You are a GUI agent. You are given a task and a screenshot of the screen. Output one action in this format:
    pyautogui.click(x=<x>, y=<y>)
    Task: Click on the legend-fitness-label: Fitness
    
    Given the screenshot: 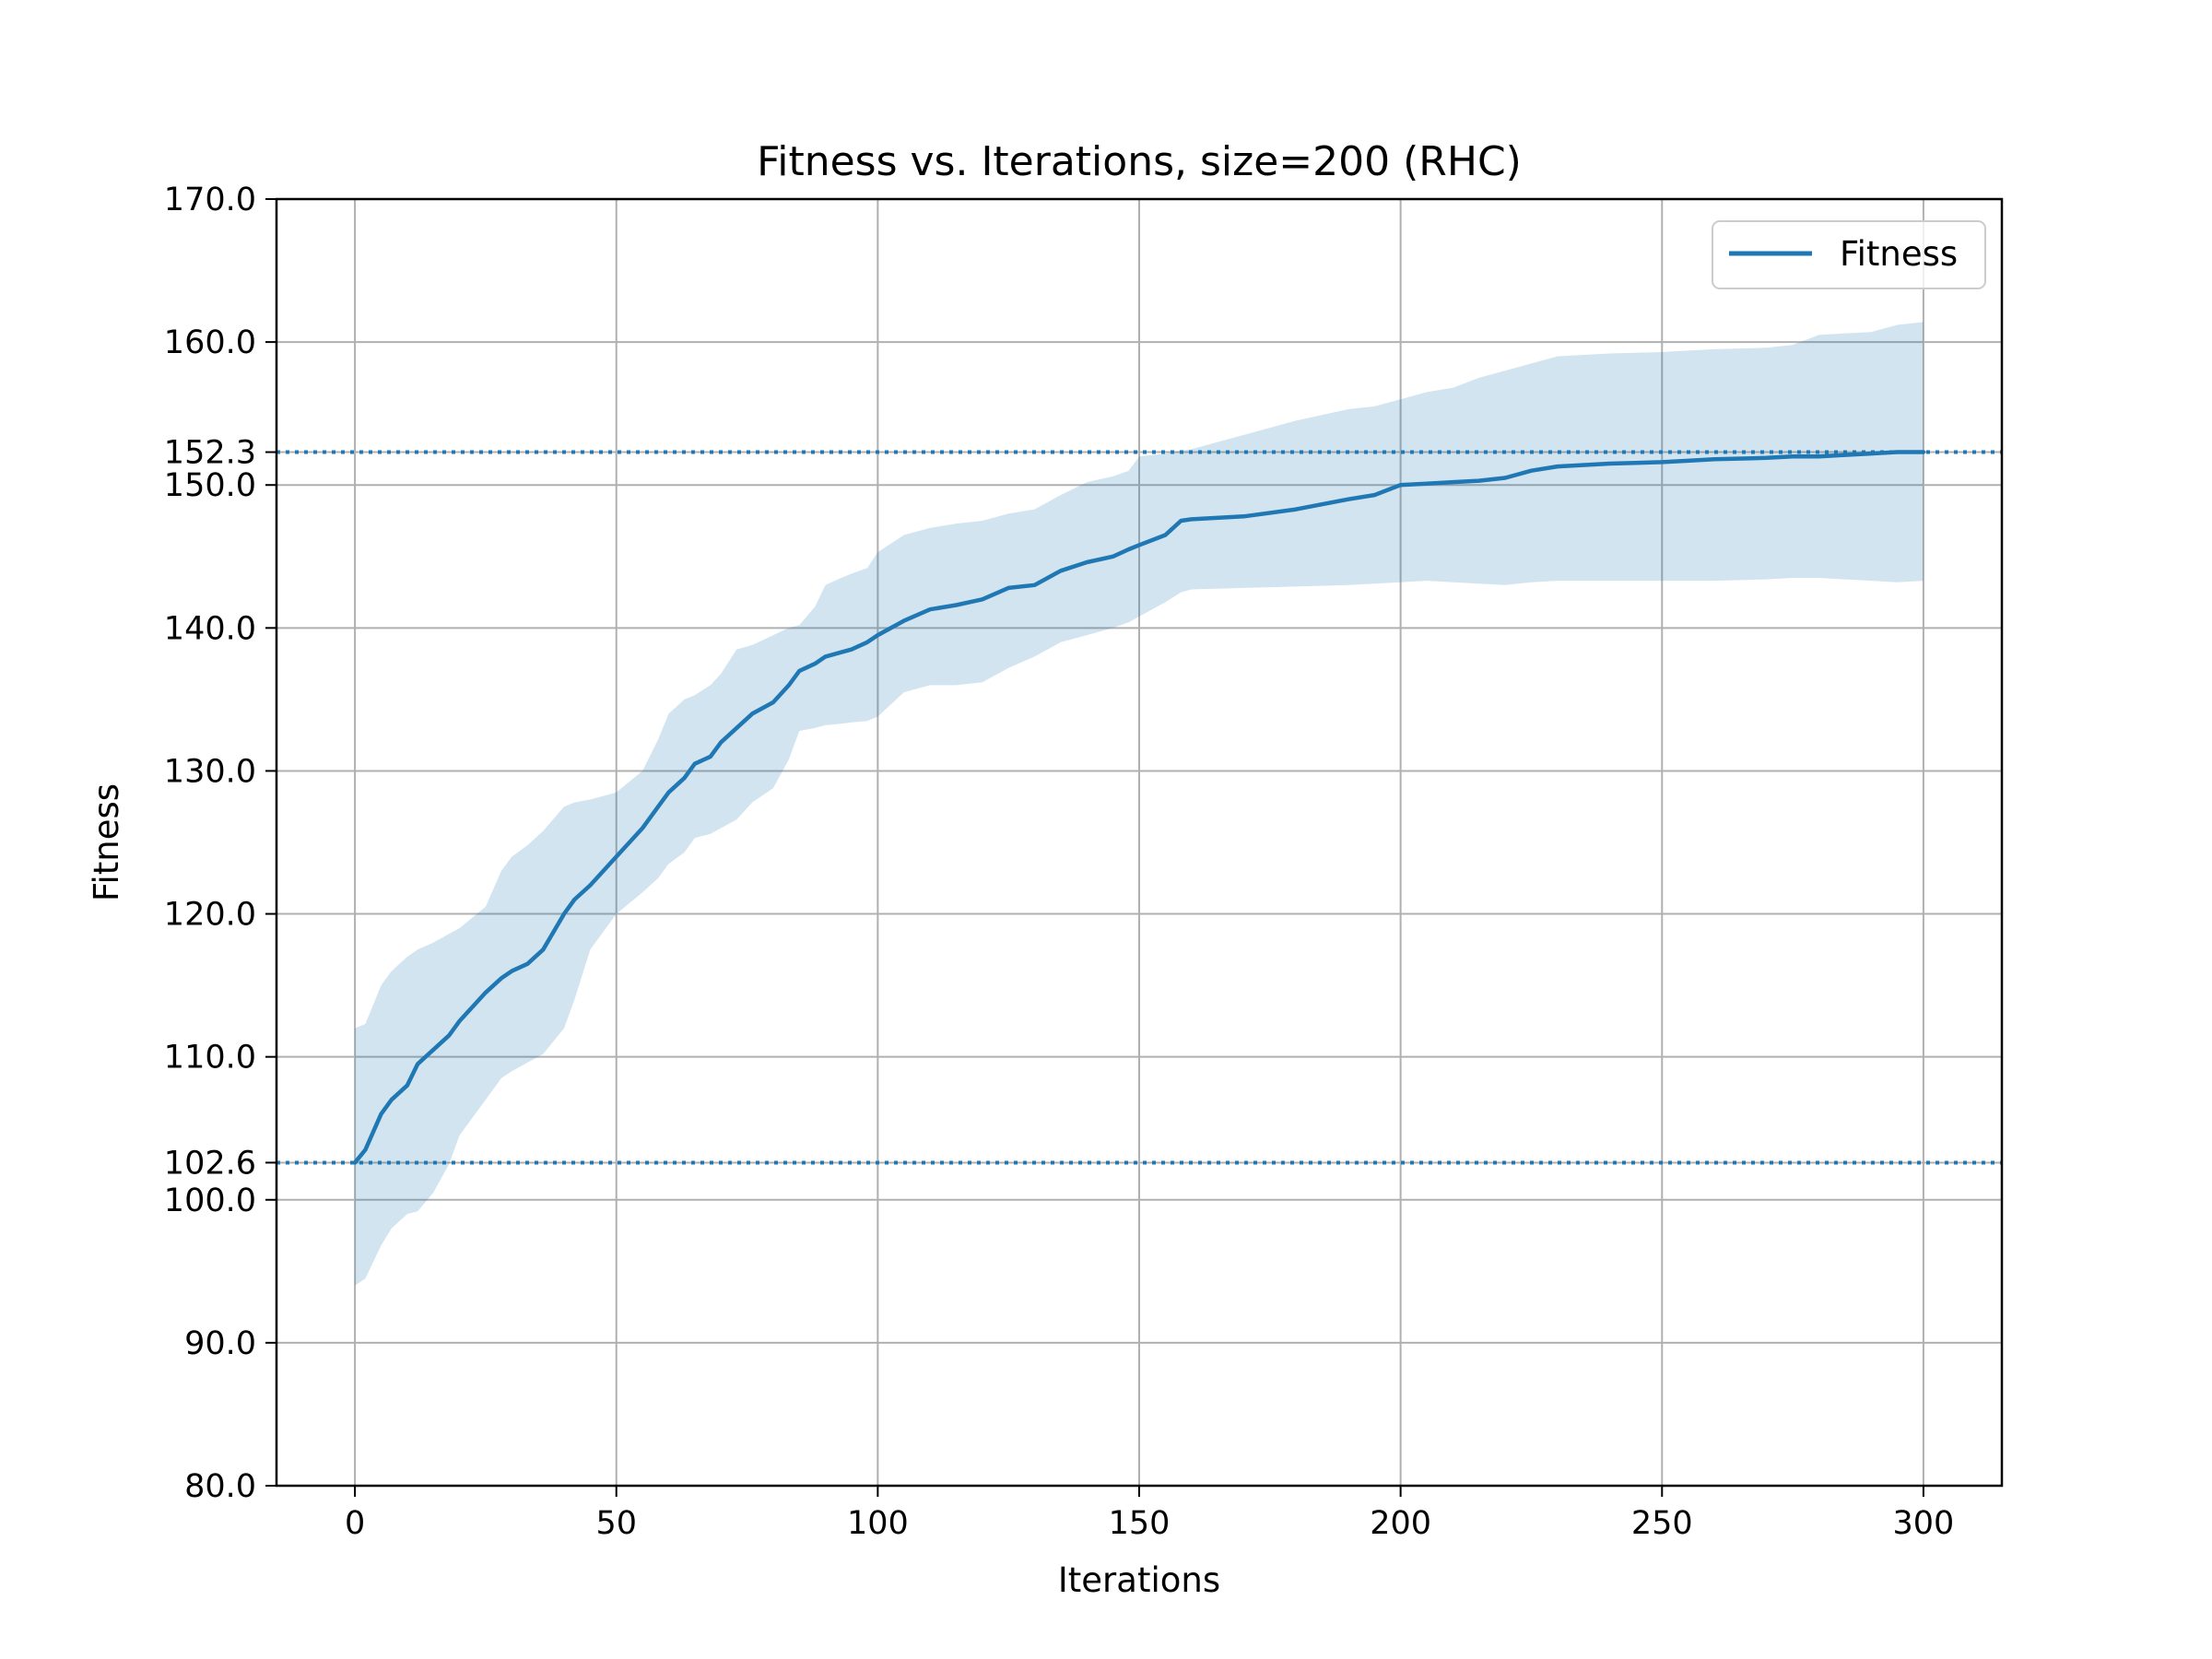 What is the action you would take?
    pyautogui.click(x=1899, y=254)
    